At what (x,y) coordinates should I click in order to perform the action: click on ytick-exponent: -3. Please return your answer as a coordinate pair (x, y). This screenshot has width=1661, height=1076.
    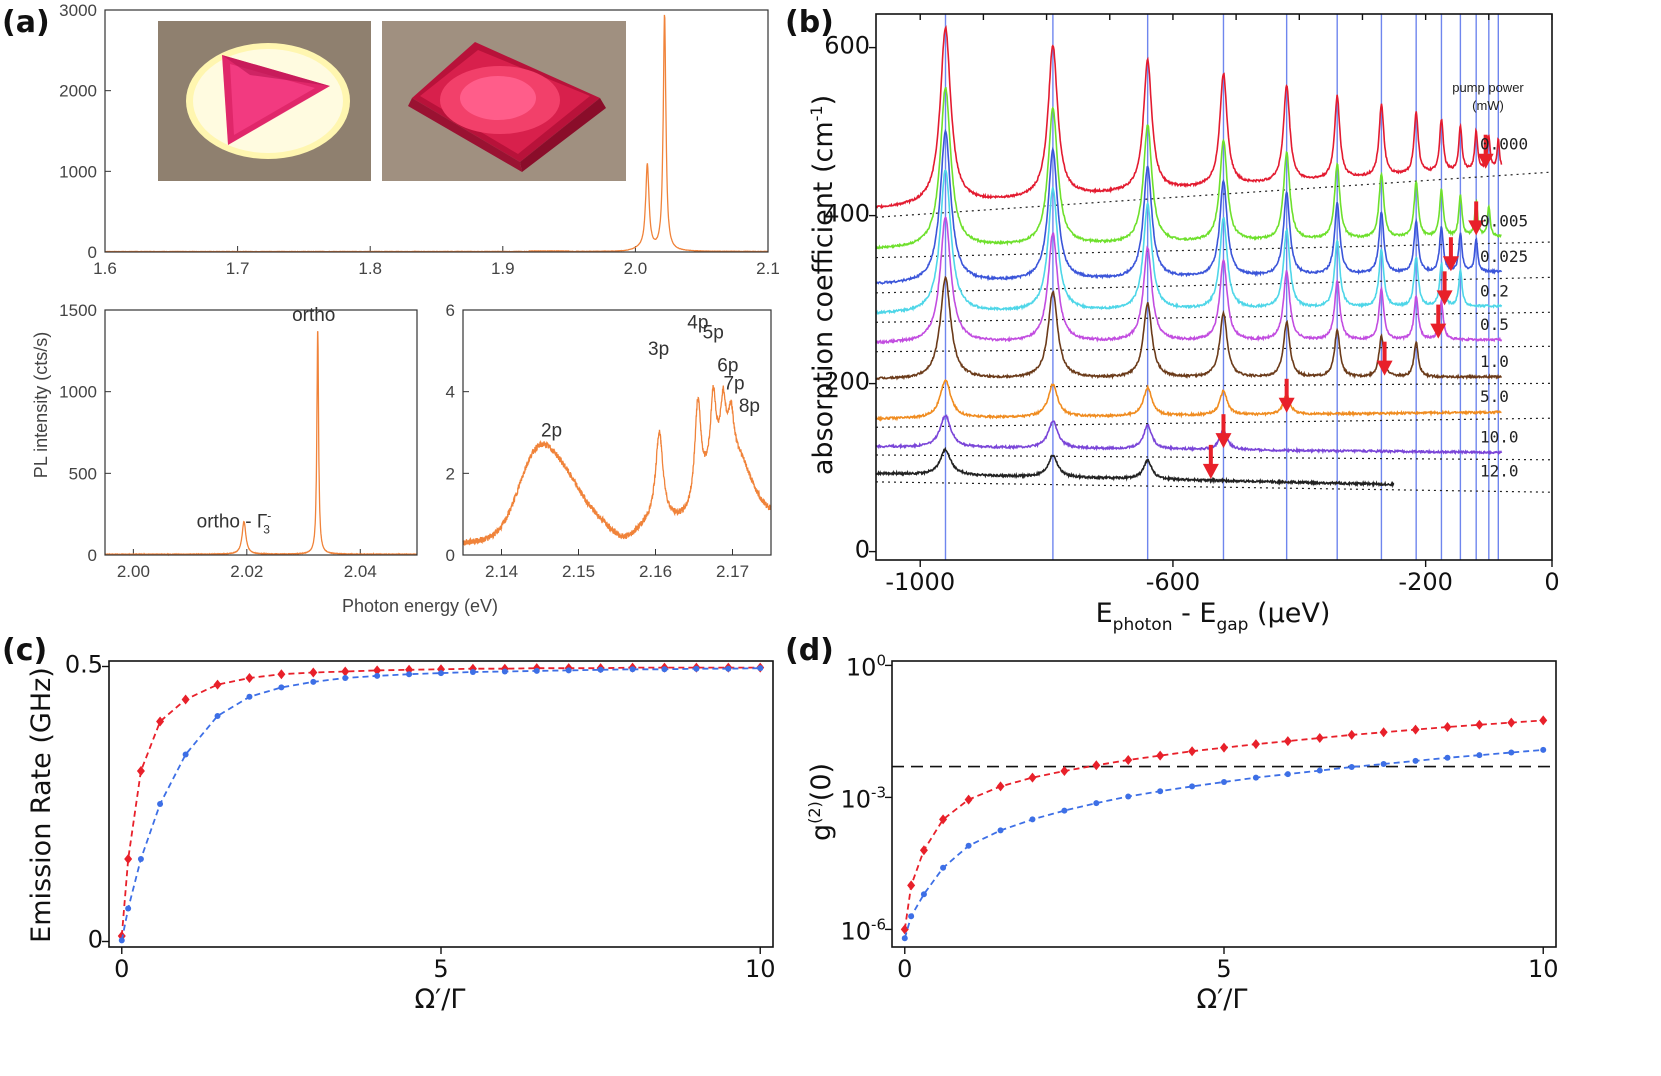
    Looking at the image, I should click on (878, 792).